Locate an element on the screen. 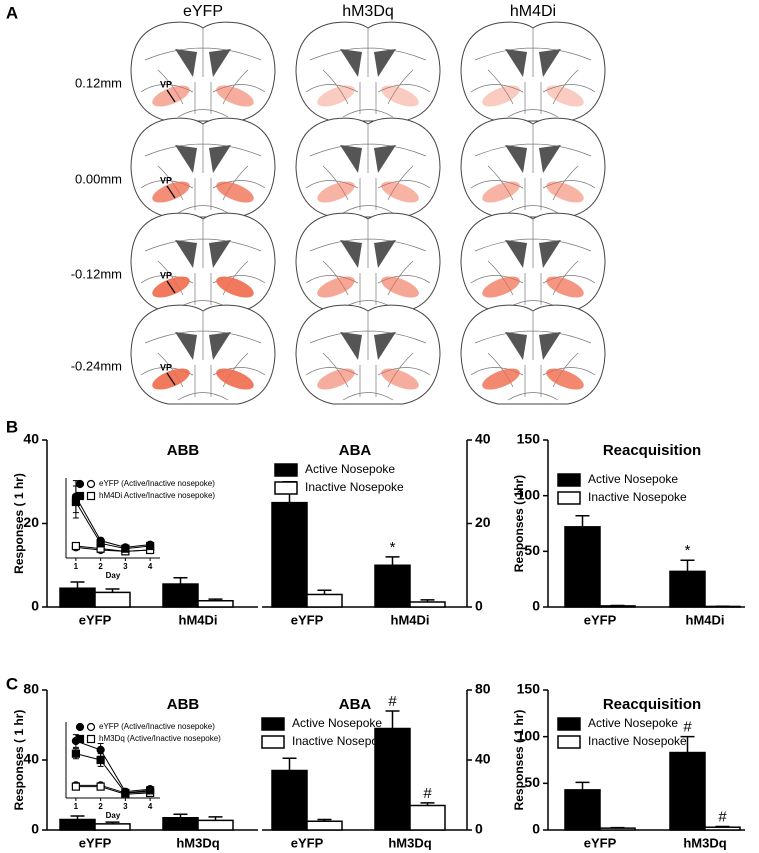  inset-tick-label: 4 is located at coordinates (150, 806).